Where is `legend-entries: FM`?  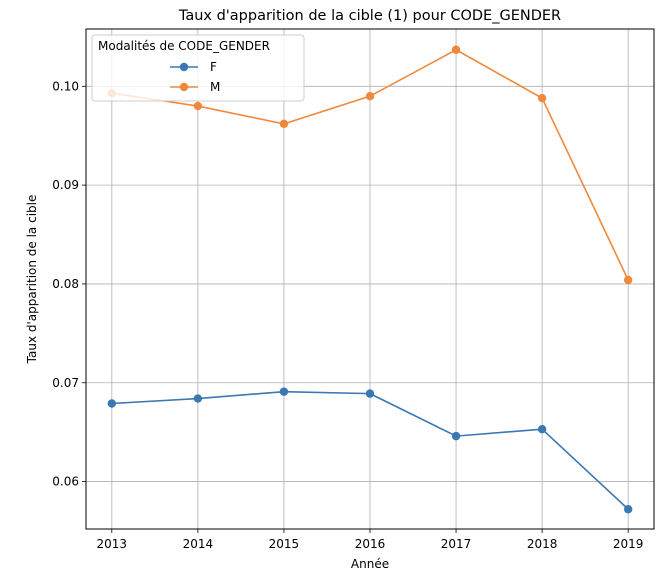 legend-entries: FM is located at coordinates (195, 77).